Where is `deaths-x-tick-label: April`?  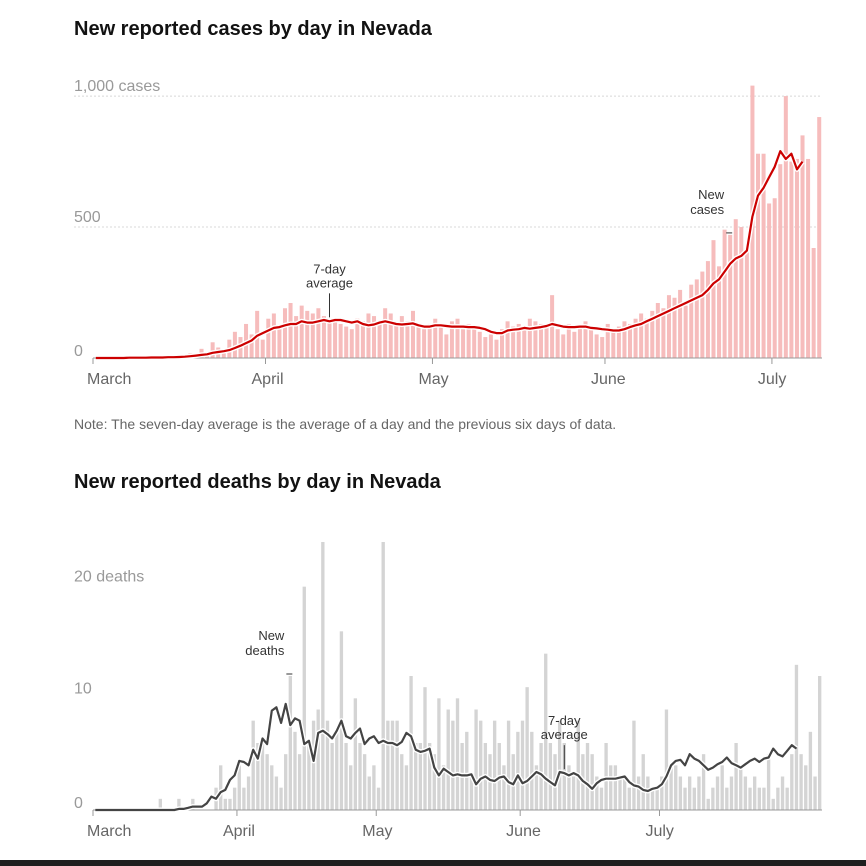
deaths-x-tick-label: April is located at coordinates (239, 831).